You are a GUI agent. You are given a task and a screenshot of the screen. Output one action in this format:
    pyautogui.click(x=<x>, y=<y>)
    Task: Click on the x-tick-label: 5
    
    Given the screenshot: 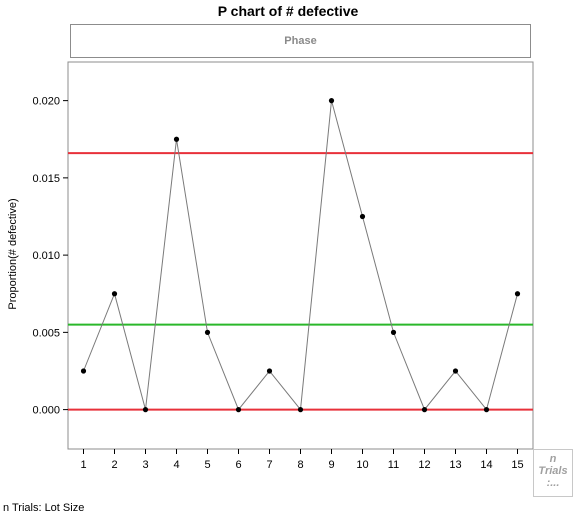 What is the action you would take?
    pyautogui.click(x=207, y=465)
    